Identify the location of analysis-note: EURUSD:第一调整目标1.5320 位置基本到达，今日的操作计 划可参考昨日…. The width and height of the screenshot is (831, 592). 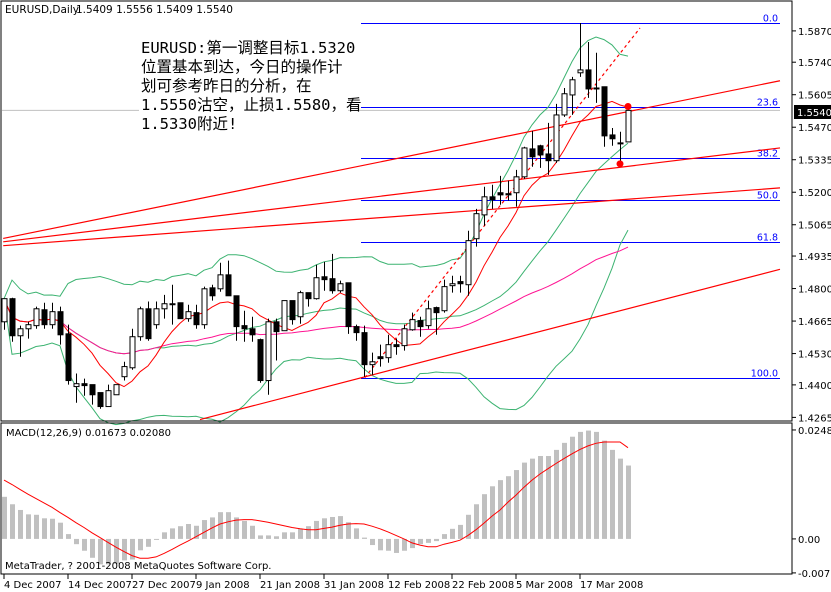
(250, 85).